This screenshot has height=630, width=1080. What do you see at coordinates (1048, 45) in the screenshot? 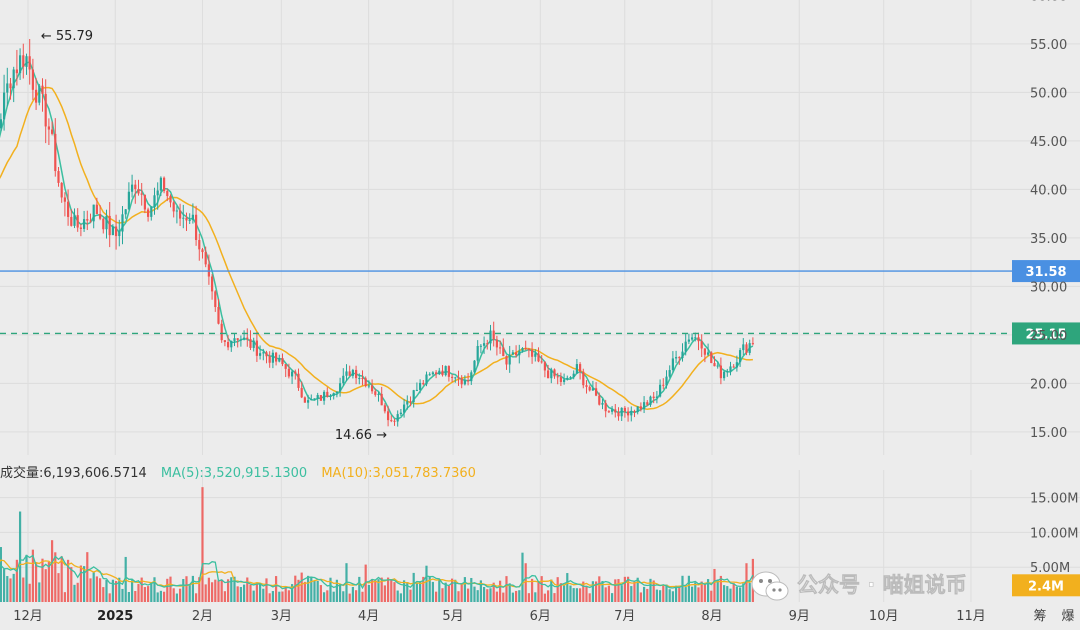
I see `price-tick-label: 55.00` at bounding box center [1048, 45].